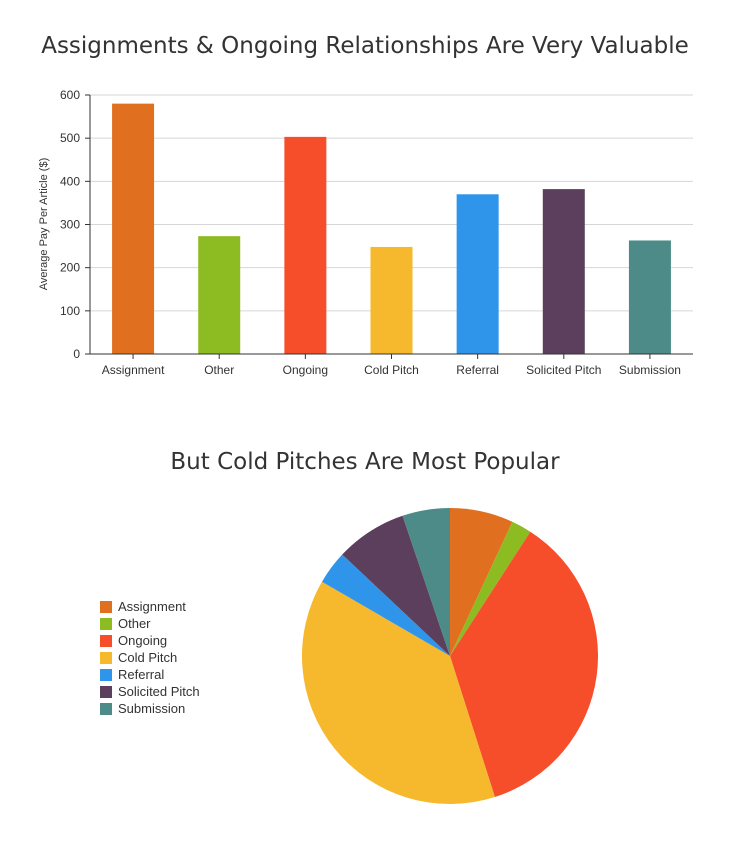 The height and width of the screenshot is (850, 730). I want to click on legend-item: Referral, so click(150, 674).